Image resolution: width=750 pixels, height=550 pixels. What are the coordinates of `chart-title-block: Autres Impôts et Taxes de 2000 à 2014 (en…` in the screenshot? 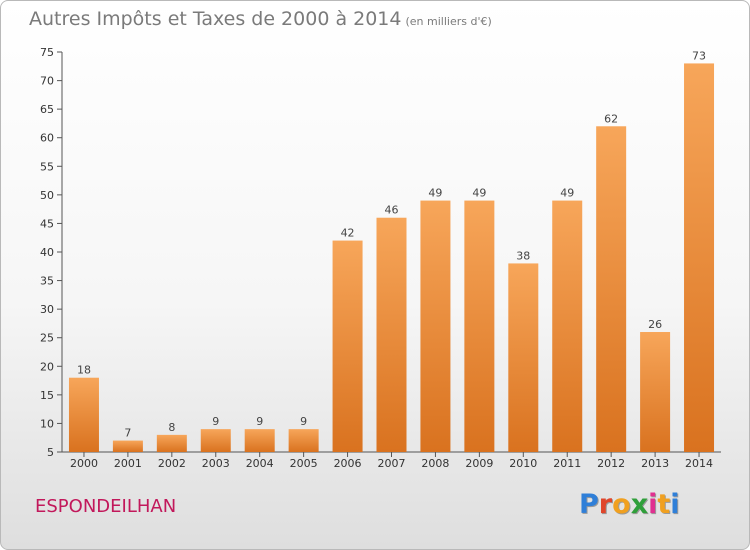 It's located at (260, 19).